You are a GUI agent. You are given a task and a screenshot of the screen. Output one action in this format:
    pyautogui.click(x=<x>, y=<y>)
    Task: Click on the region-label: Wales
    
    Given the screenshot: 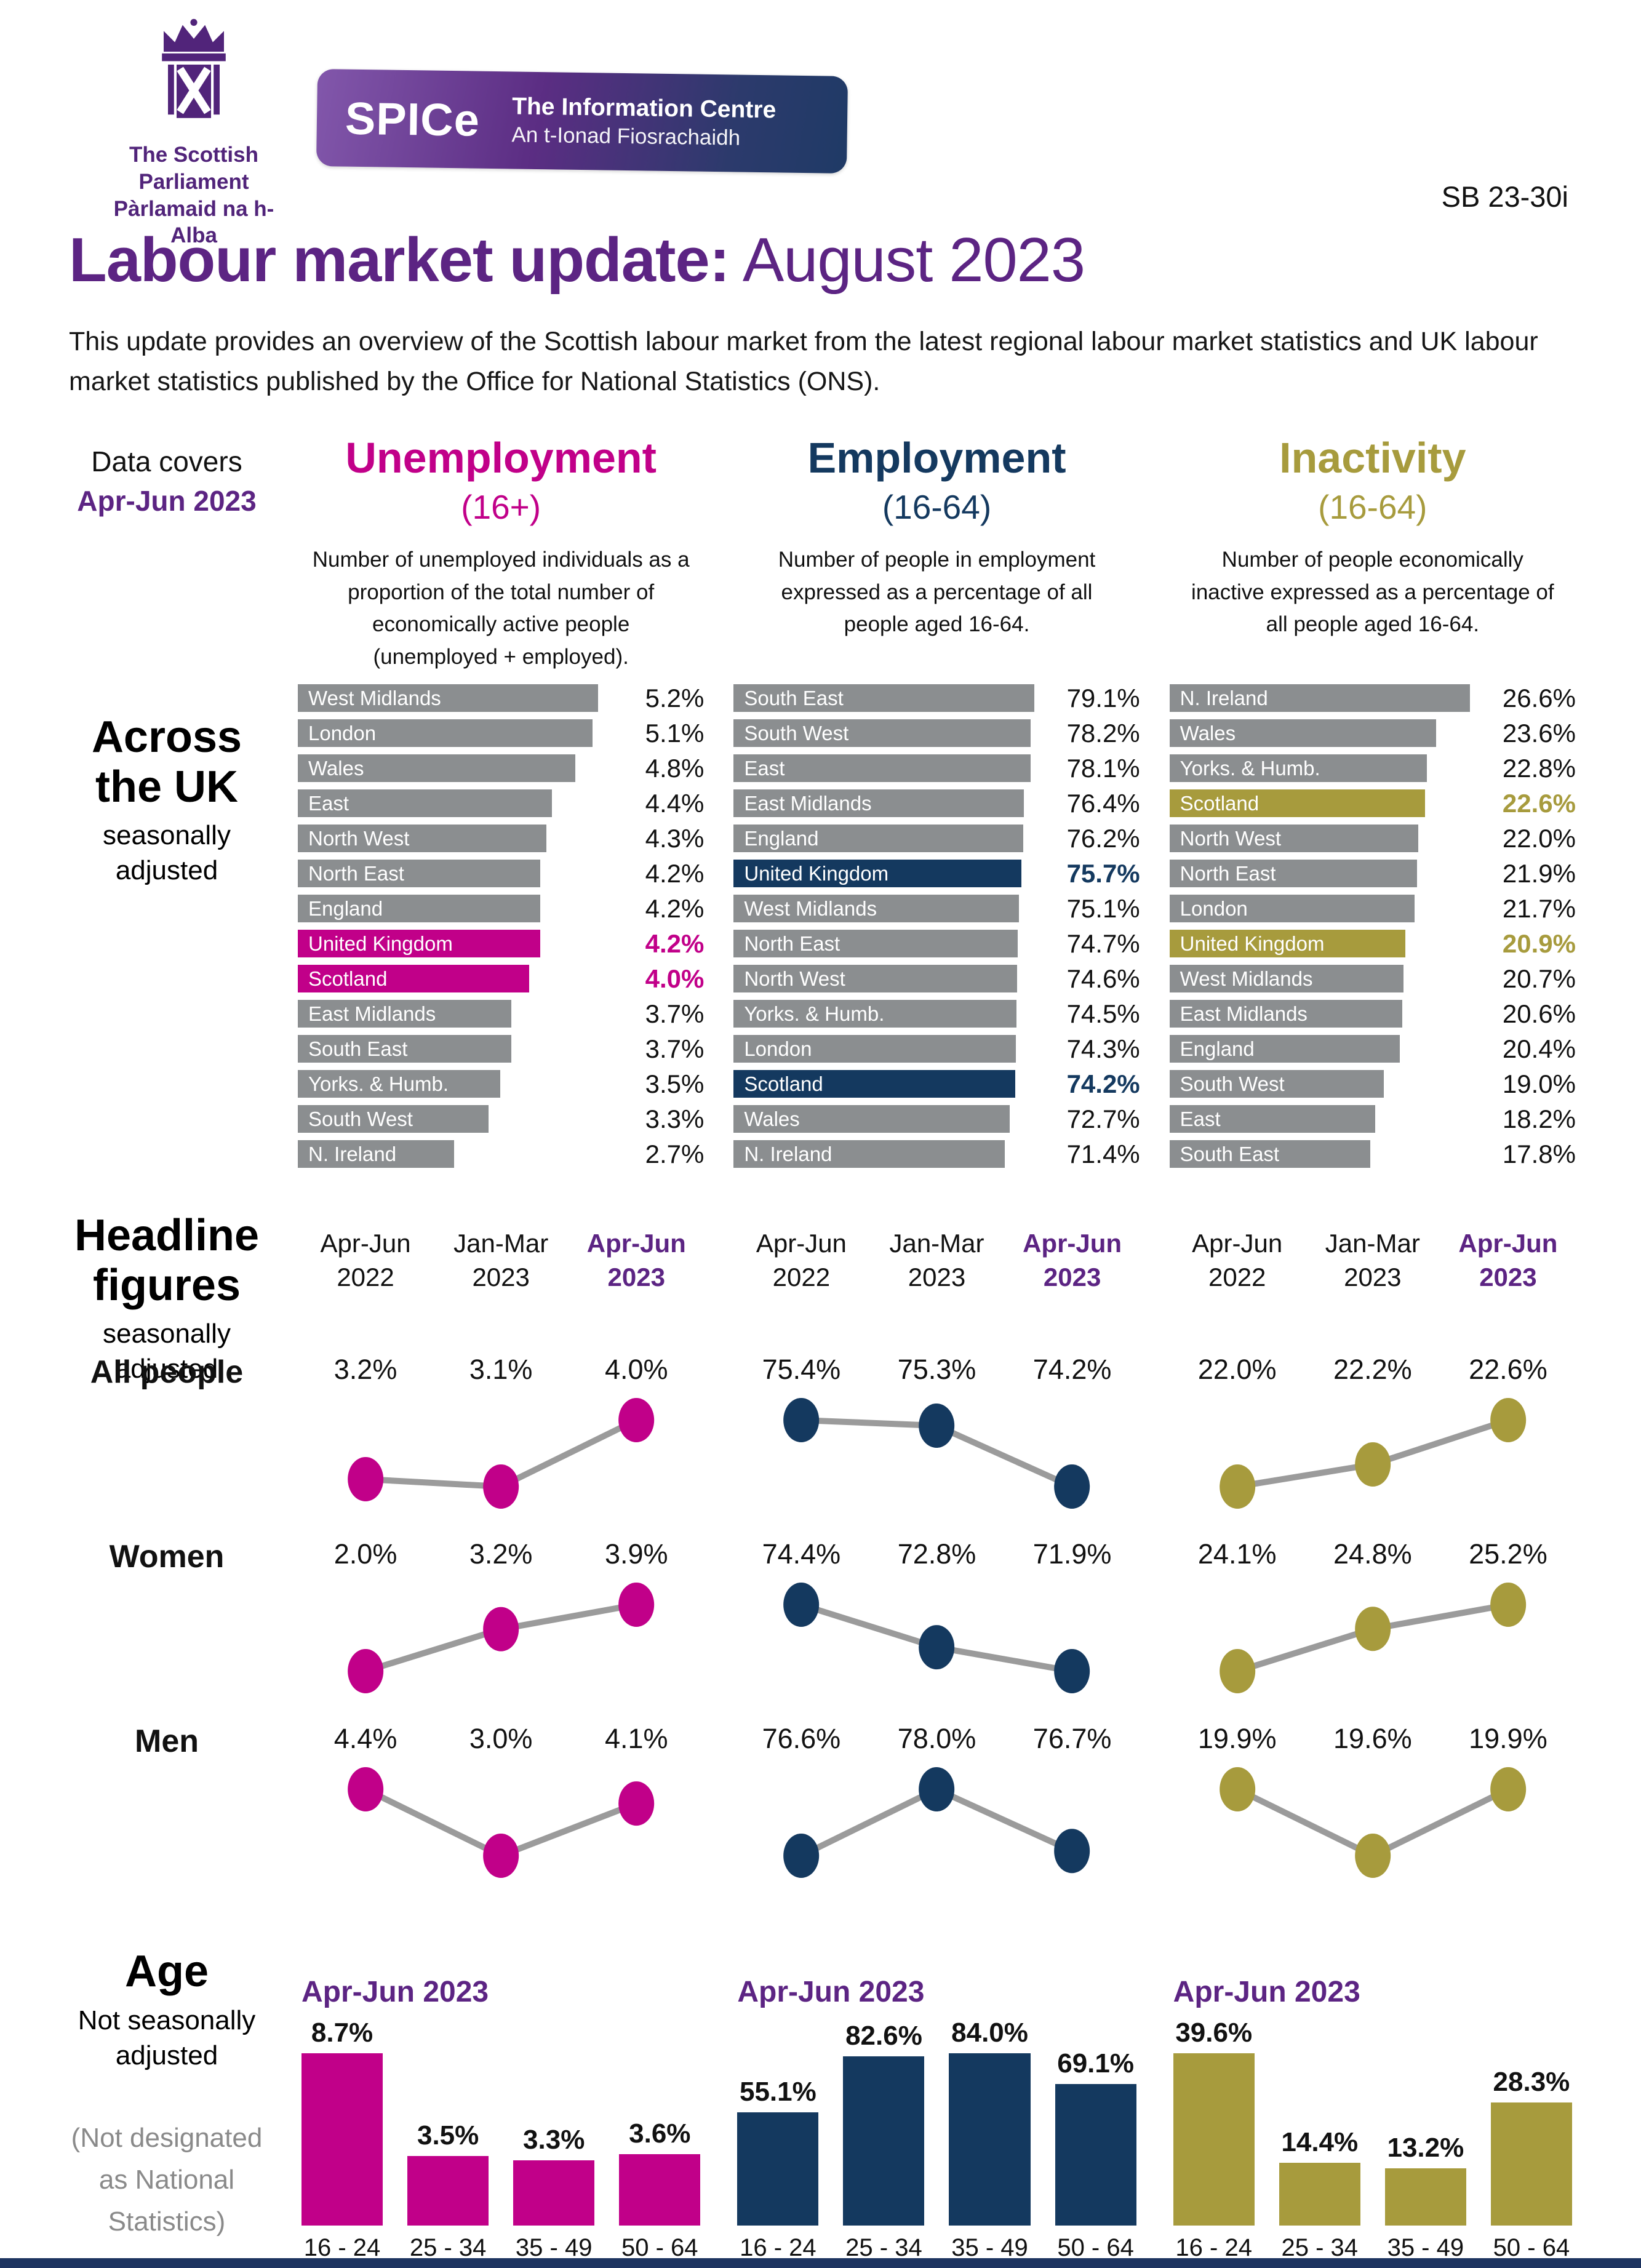 What is the action you would take?
    pyautogui.click(x=336, y=768)
    